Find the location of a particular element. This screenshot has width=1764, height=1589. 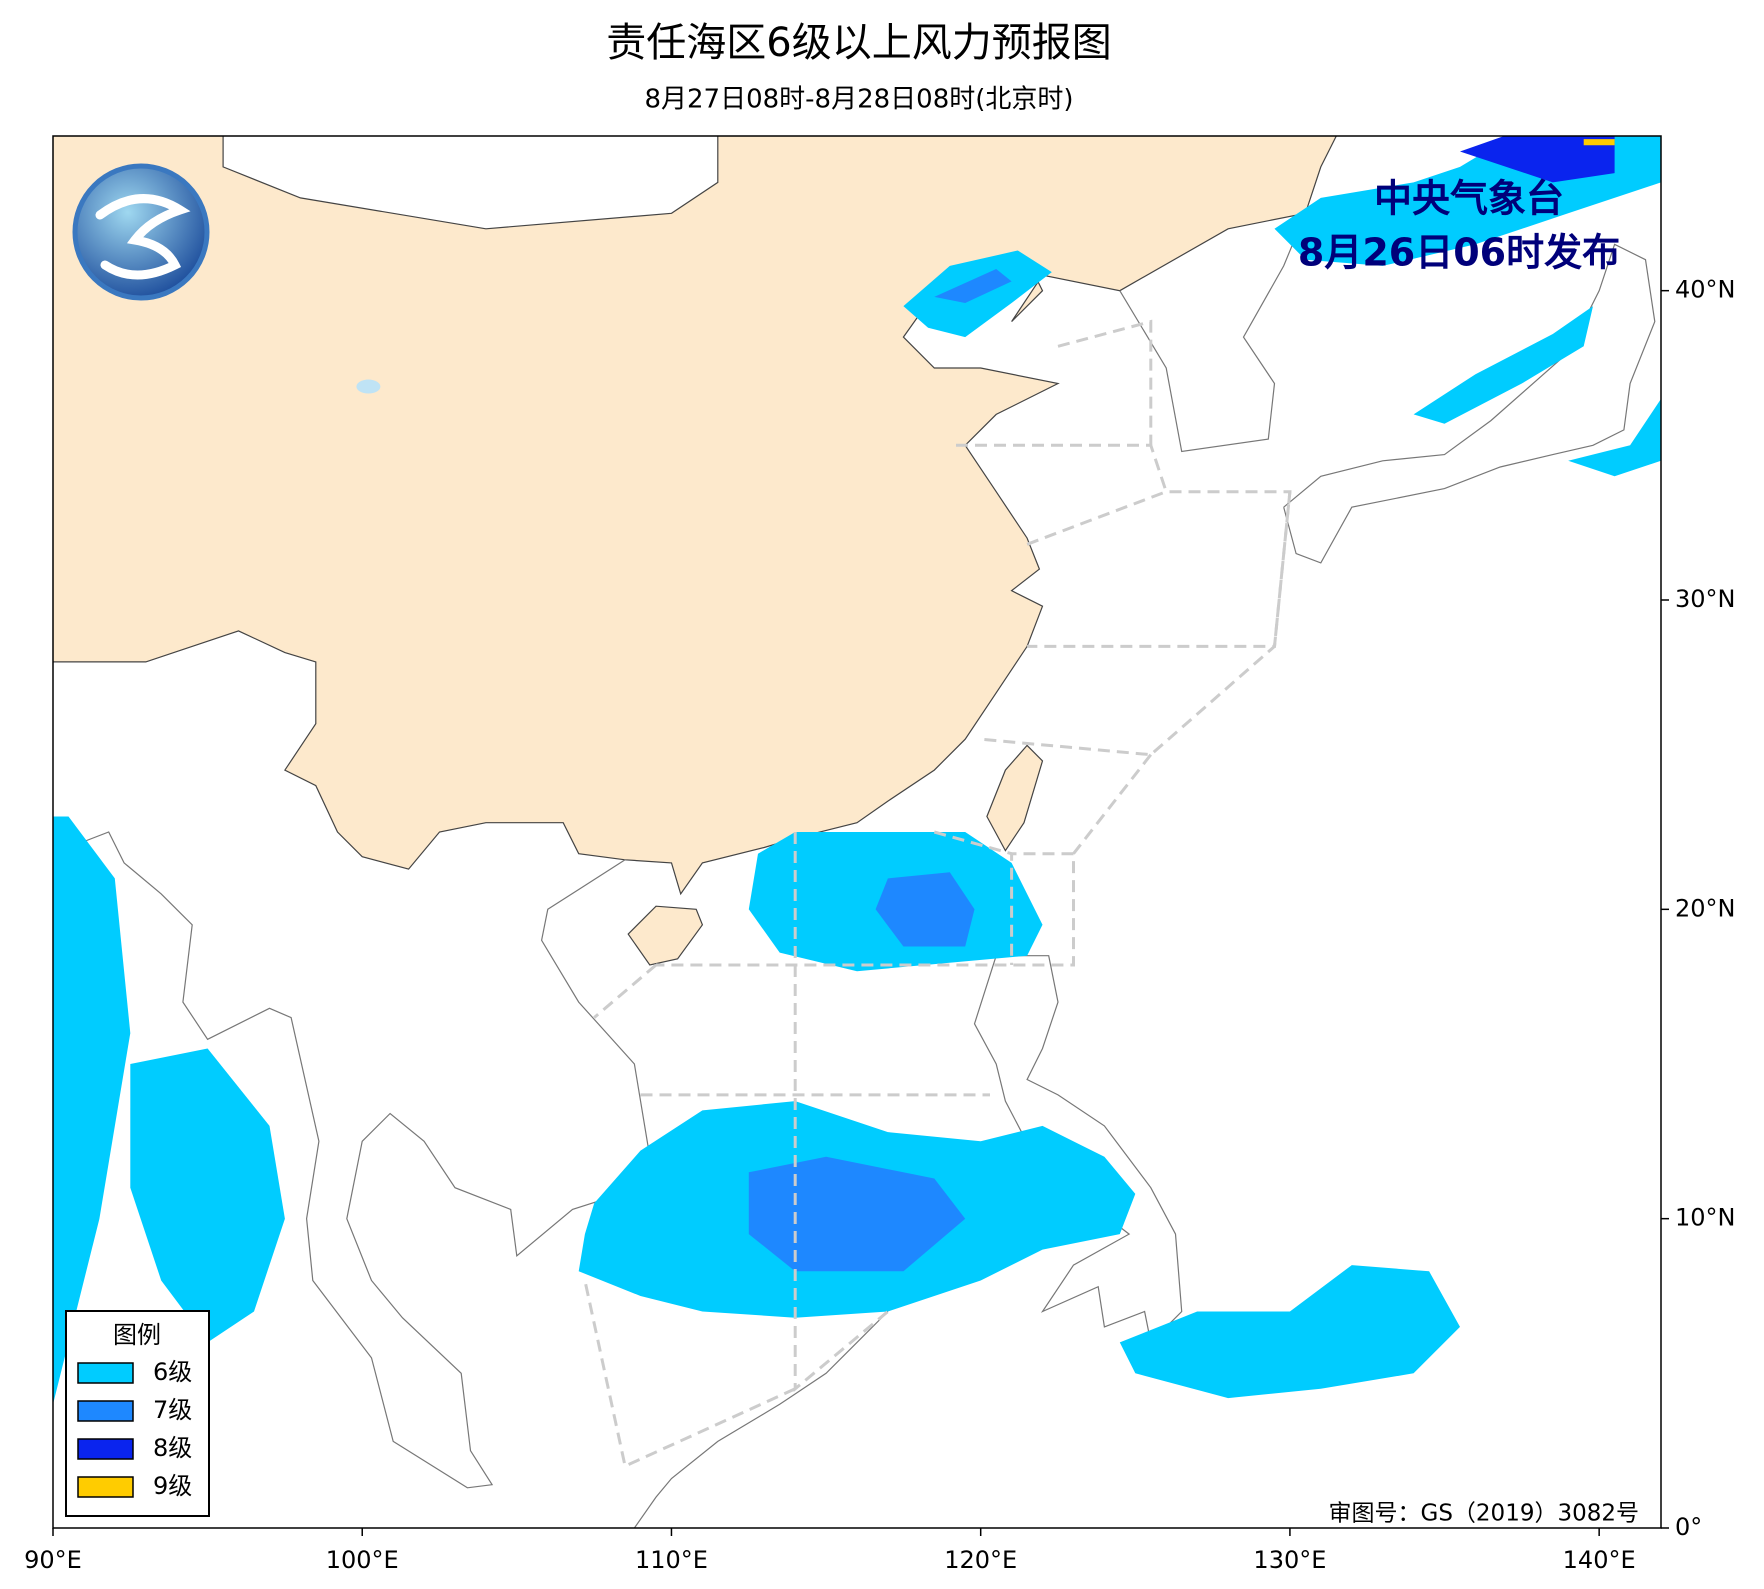

lat-tick-label: 0° is located at coordinates (1688, 1527).